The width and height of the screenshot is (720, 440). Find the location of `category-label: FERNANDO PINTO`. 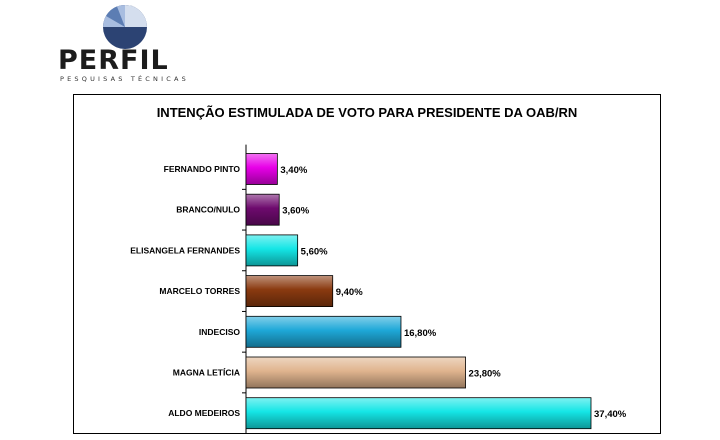

category-label: FERNANDO PINTO is located at coordinates (202, 169).